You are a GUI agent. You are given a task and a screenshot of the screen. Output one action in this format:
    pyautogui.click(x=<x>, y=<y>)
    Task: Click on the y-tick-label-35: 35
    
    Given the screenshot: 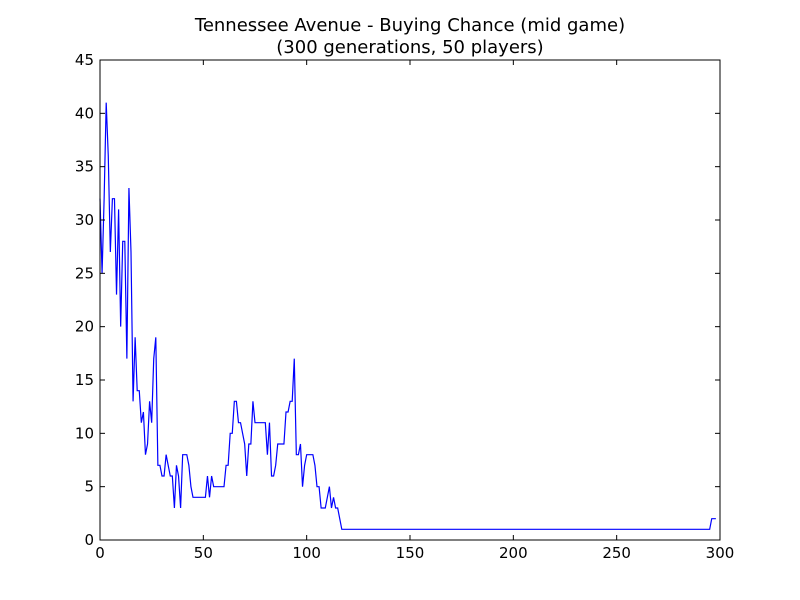 What is the action you would take?
    pyautogui.click(x=84, y=167)
    